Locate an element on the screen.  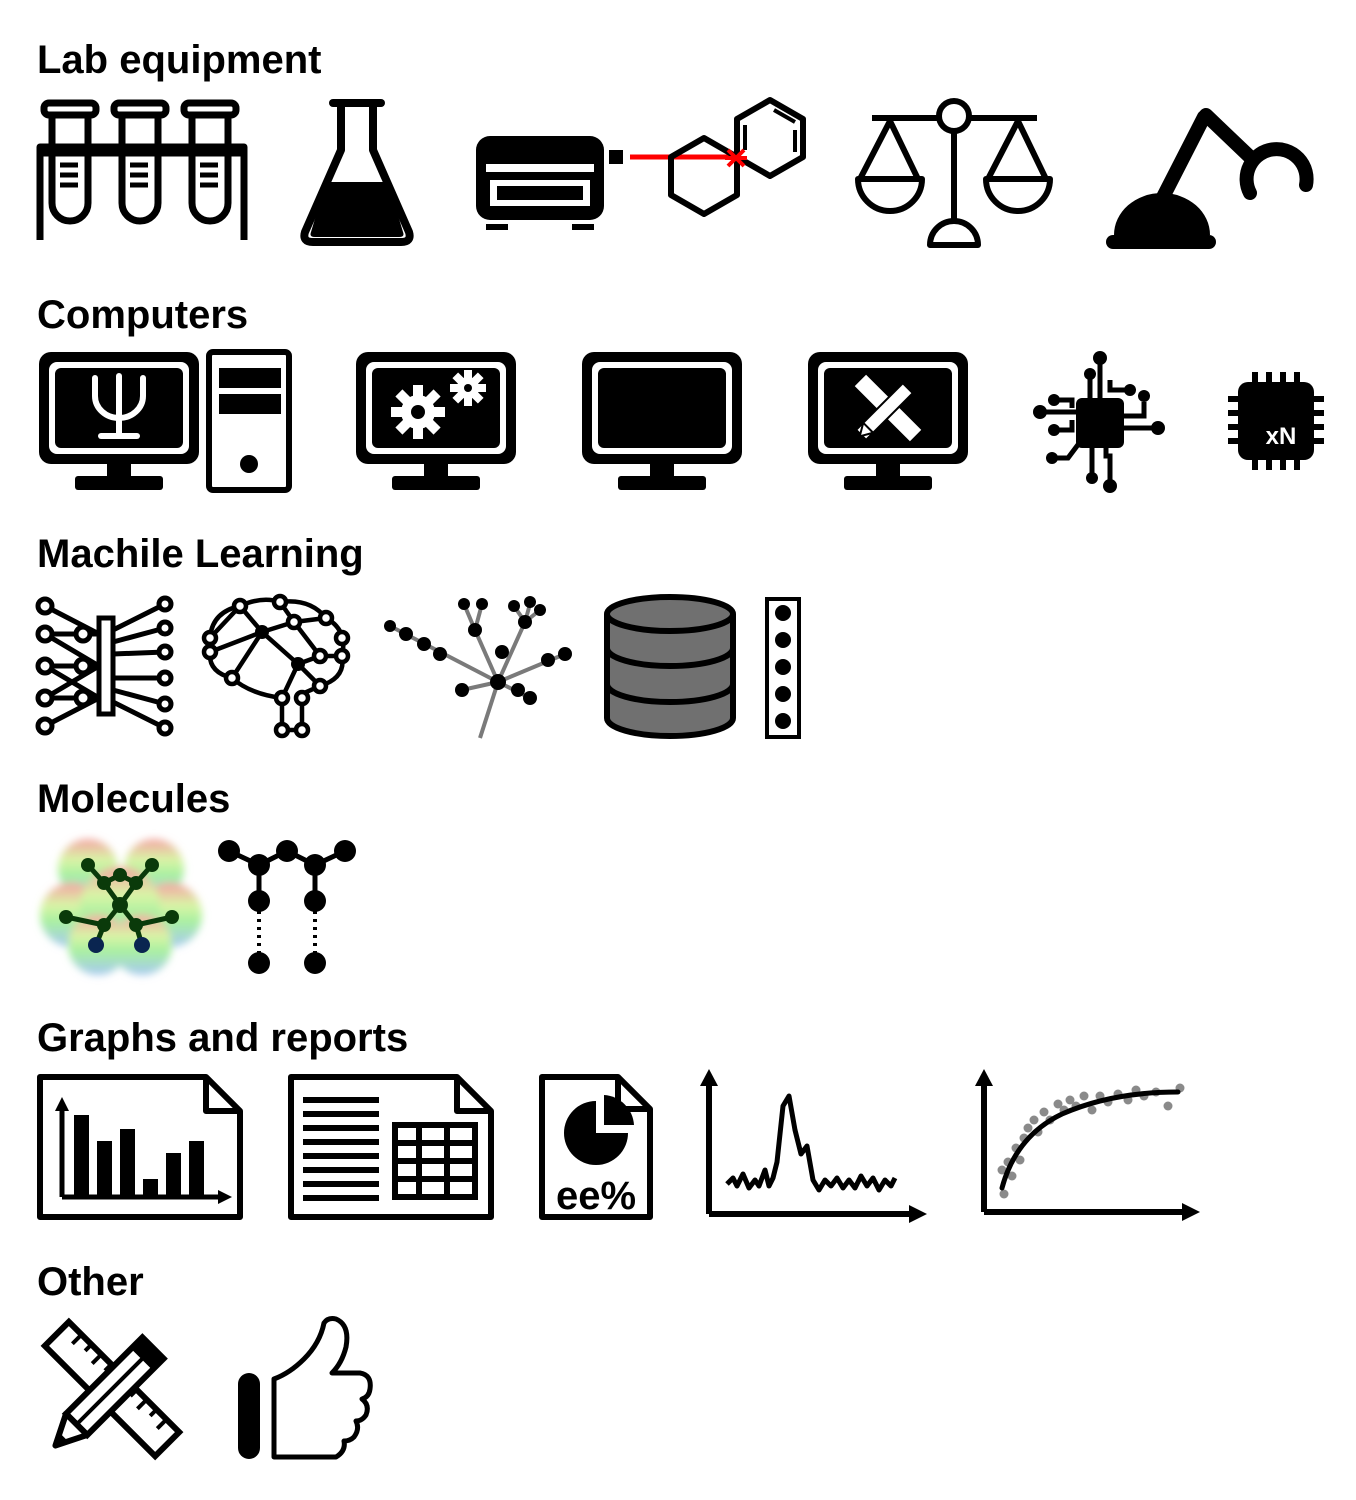
curve-fit-icon is located at coordinates (1087, 1145).